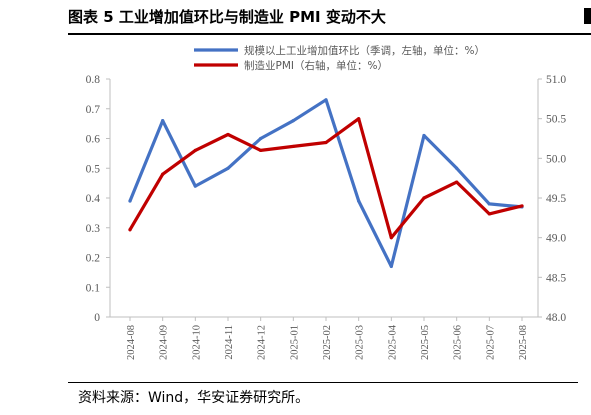 The width and height of the screenshot is (591, 415). What do you see at coordinates (227, 17) in the screenshot?
I see `figure-title: 图表 5 工业增加值环比与制造业 PMI 变动不大` at bounding box center [227, 17].